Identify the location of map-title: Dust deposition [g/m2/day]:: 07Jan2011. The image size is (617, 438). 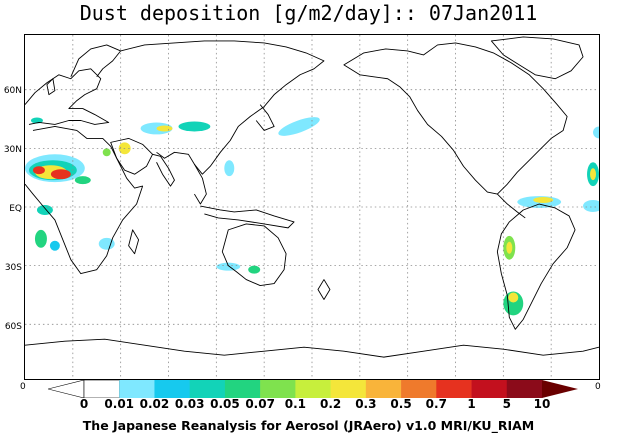
(308, 13).